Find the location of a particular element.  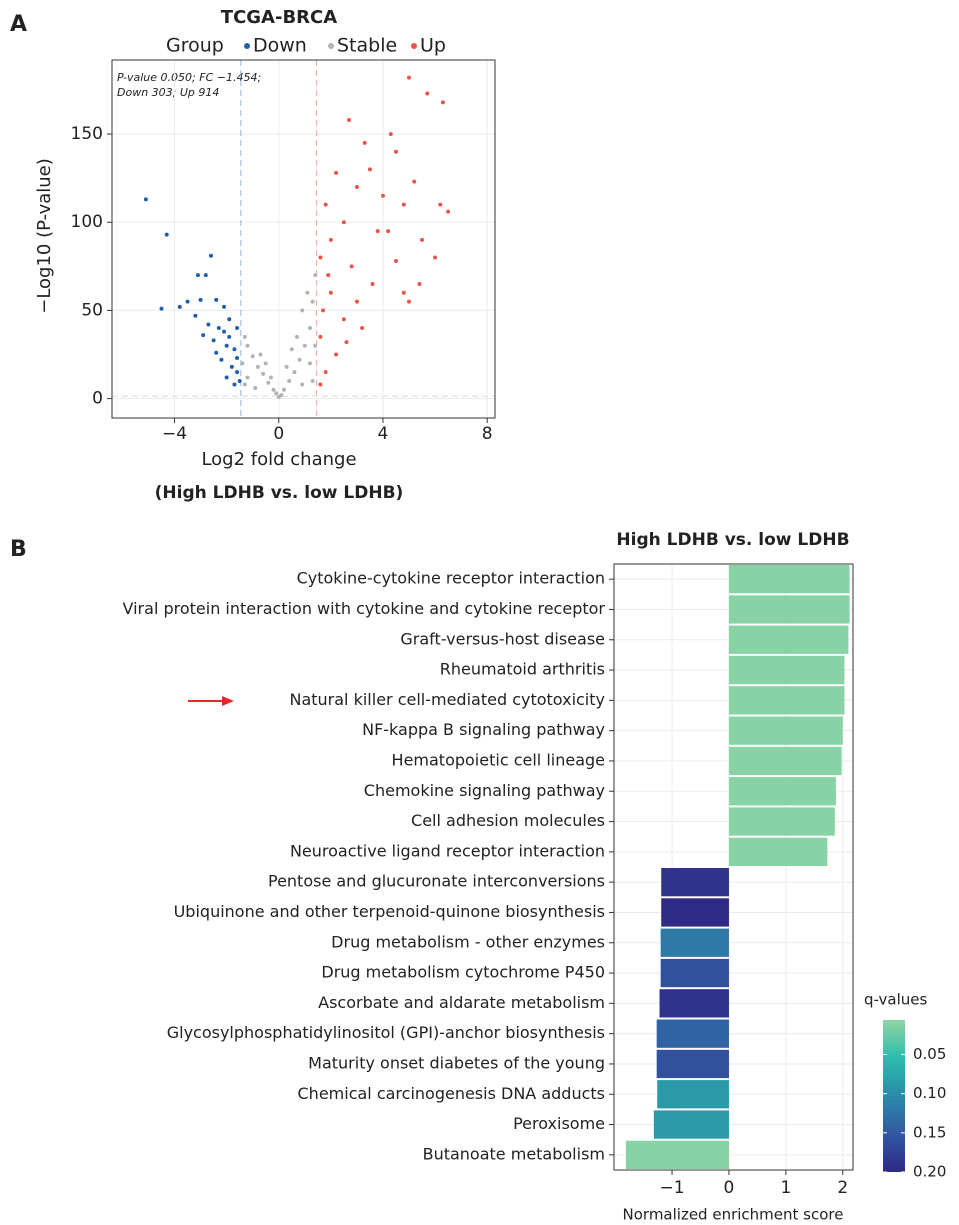

annotation: P-value 0.050; FC −1.454; is located at coordinates (189, 77).